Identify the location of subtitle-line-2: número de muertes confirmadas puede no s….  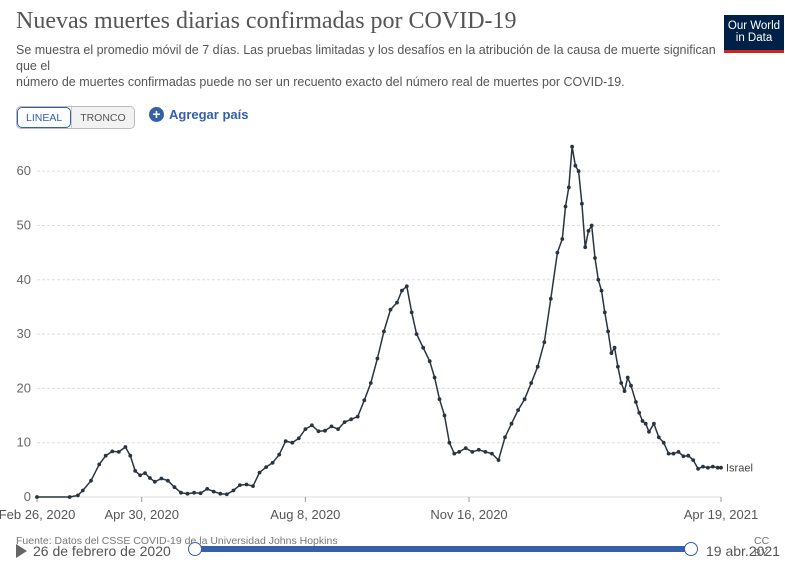
(320, 82).